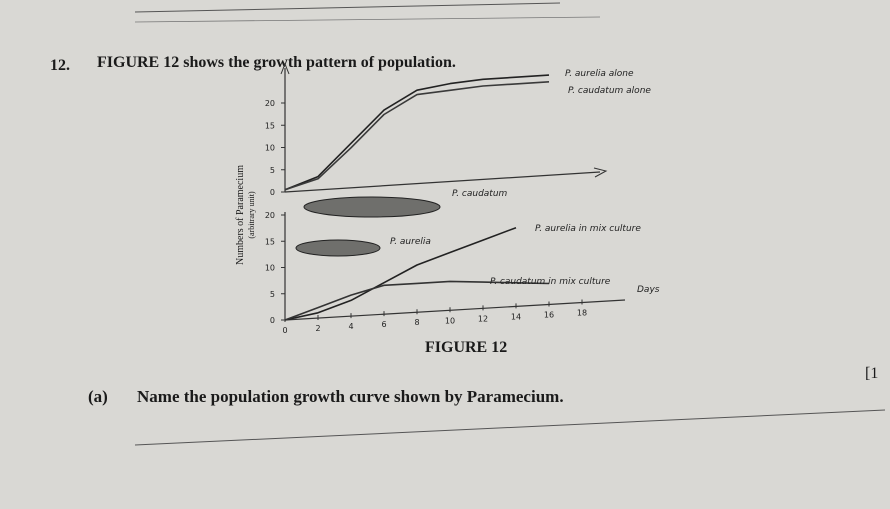  Describe the element at coordinates (251, 215) in the screenshot. I see `y-axis-unit: (arbitrary unit)` at that location.